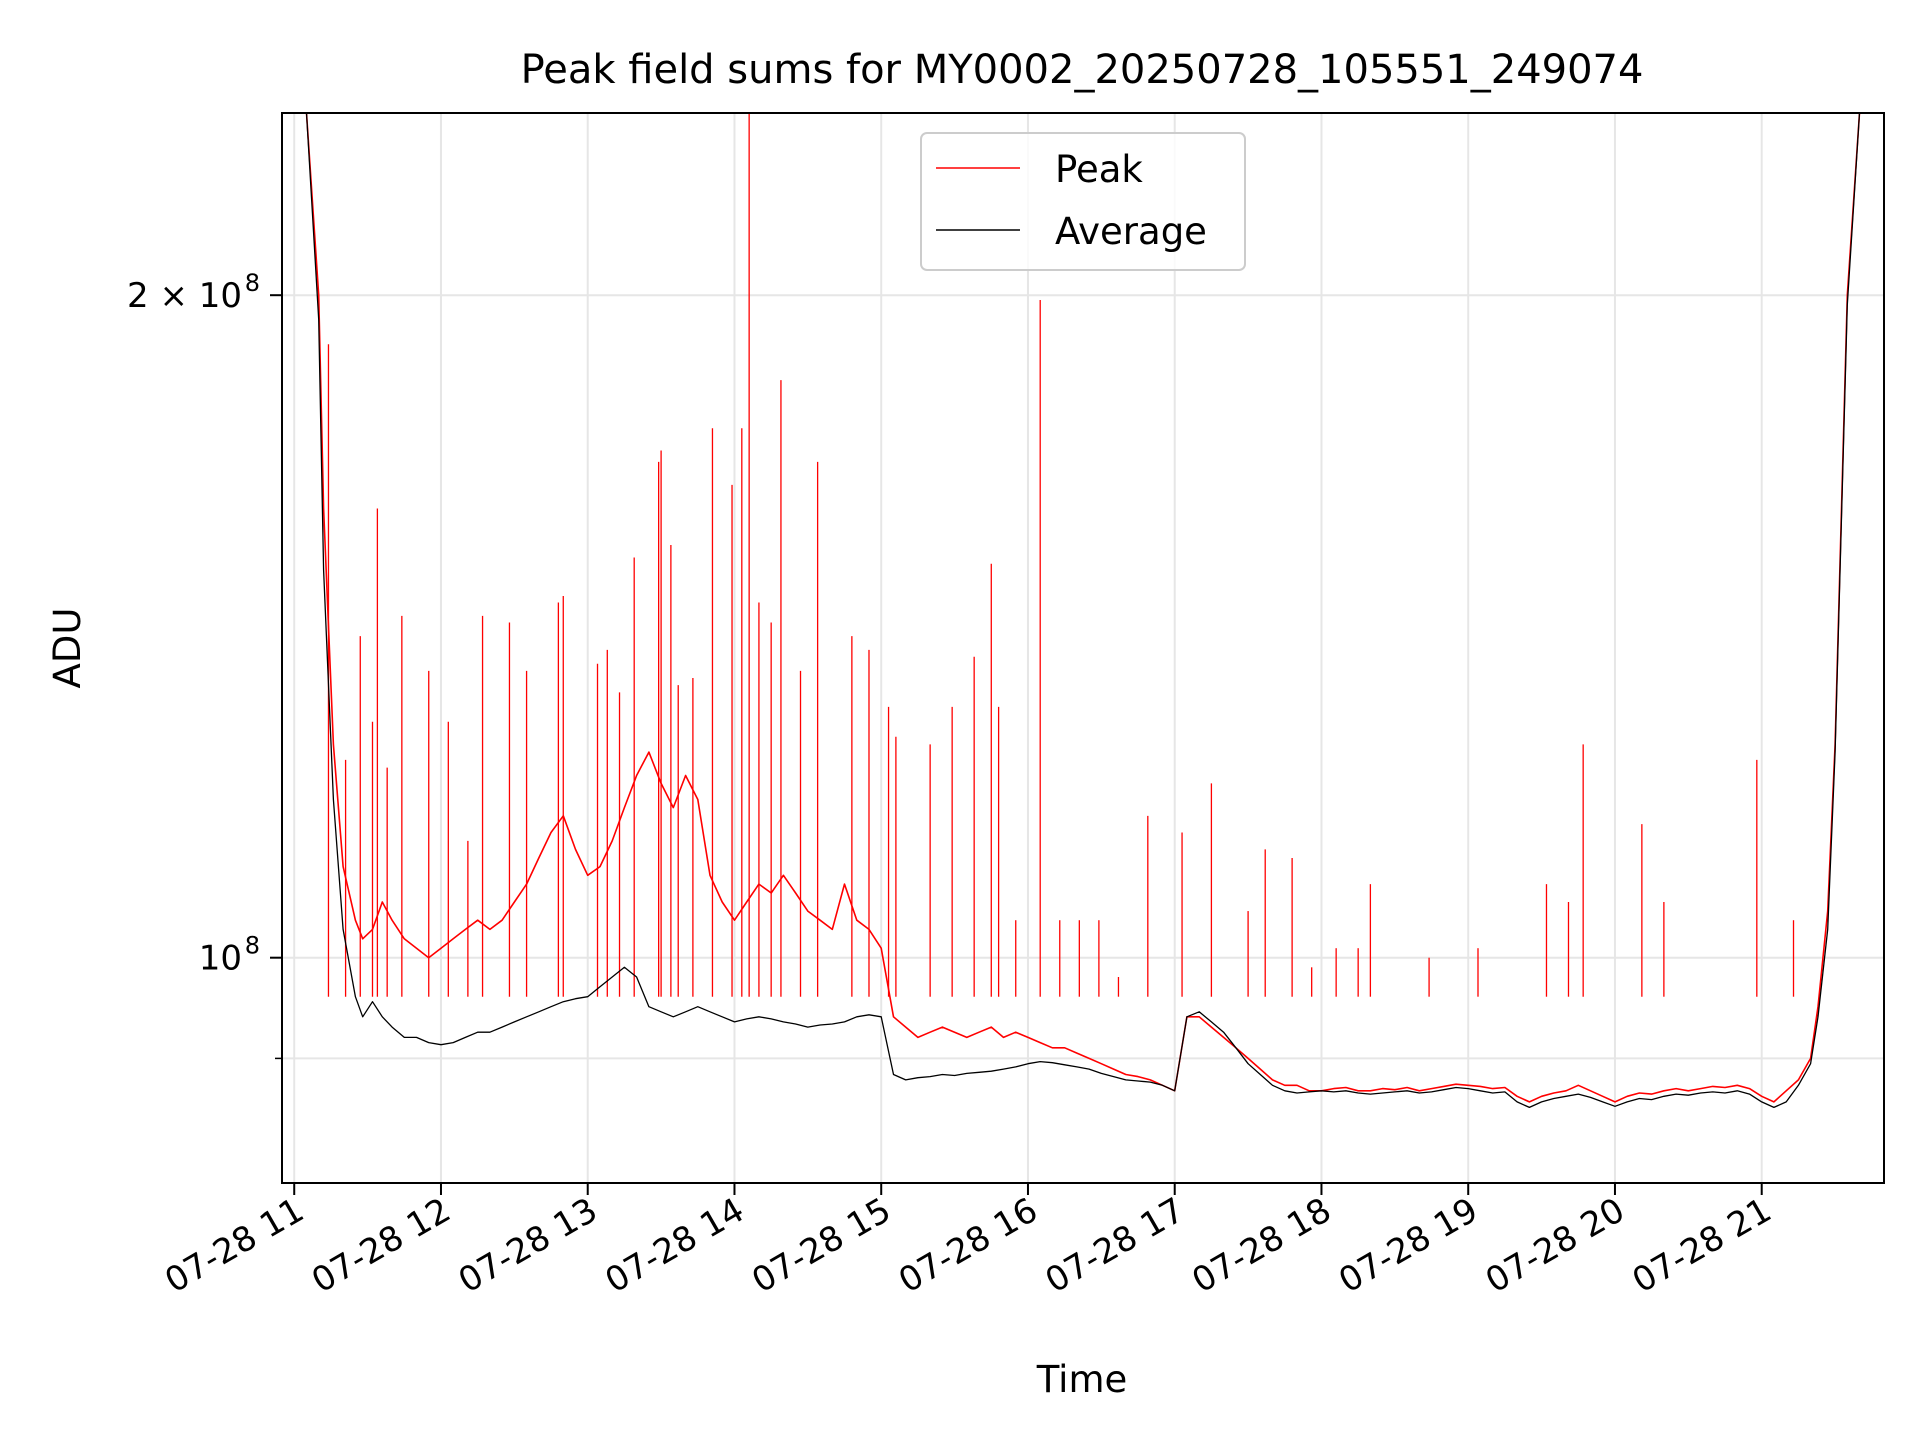 This screenshot has height=1444, width=1920. Describe the element at coordinates (67, 648) in the screenshot. I see `y-axis-label: ADU` at that location.